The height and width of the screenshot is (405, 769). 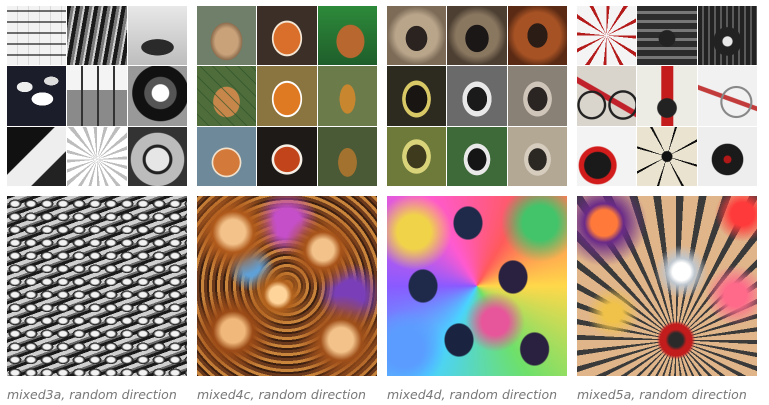 What do you see at coordinates (477, 286) in the screenshot?
I see `feature-visualization-mixed4d` at bounding box center [477, 286].